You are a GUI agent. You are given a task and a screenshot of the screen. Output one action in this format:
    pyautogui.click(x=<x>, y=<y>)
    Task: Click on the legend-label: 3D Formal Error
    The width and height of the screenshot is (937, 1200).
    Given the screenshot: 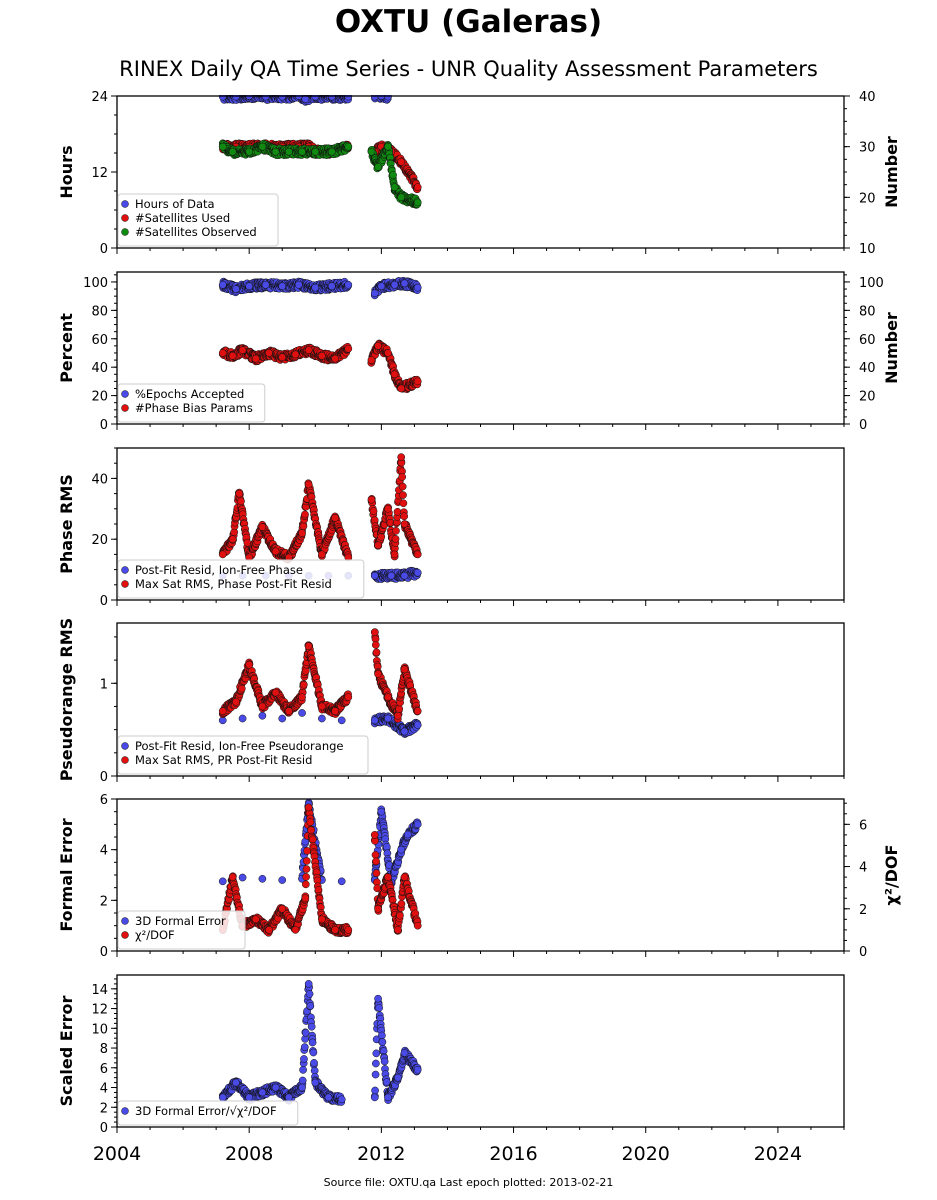 What is the action you would take?
    pyautogui.click(x=180, y=921)
    